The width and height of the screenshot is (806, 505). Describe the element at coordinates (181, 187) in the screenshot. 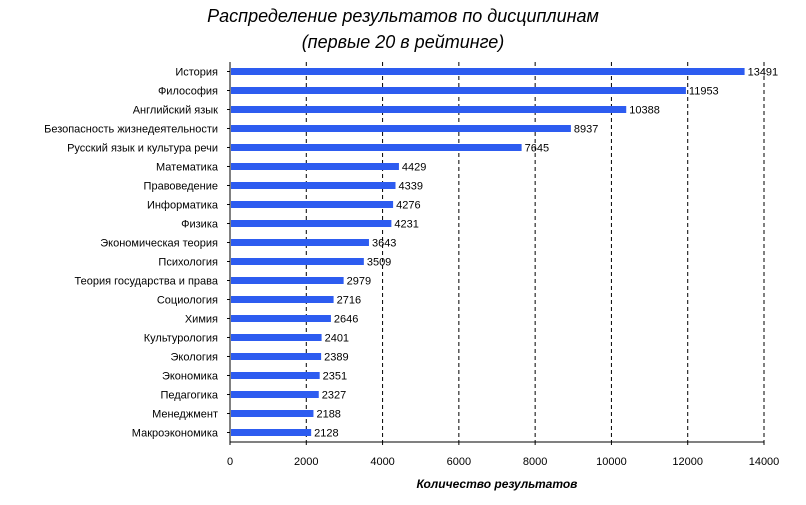

I see `category-label: Правоведение` at that location.